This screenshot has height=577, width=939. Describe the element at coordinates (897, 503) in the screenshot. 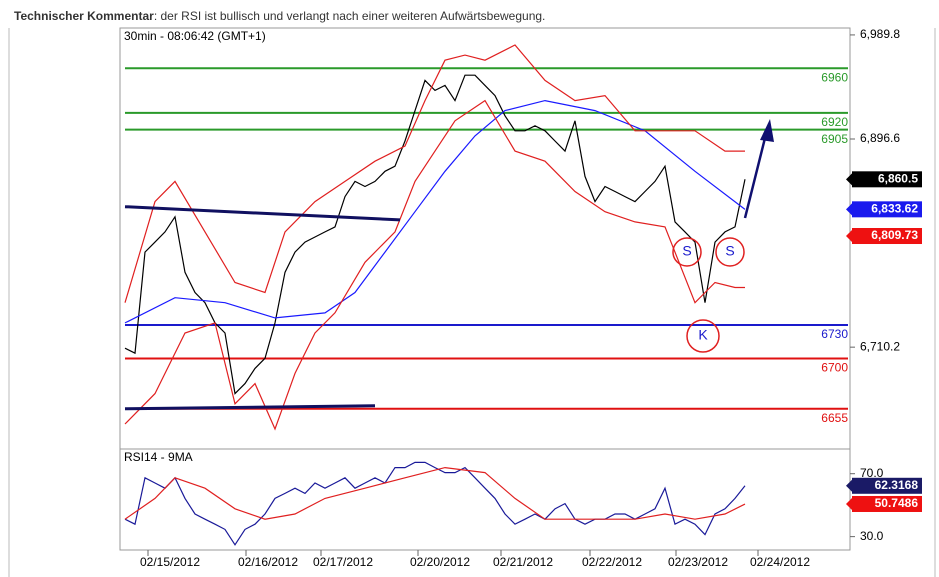

I see `value-tag-label: 50.7486` at that location.